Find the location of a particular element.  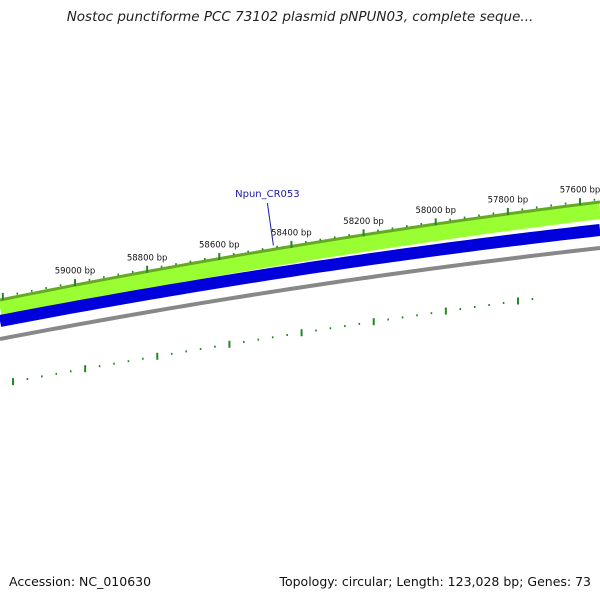

gene-labels: Npun_CR053 is located at coordinates (267, 217).